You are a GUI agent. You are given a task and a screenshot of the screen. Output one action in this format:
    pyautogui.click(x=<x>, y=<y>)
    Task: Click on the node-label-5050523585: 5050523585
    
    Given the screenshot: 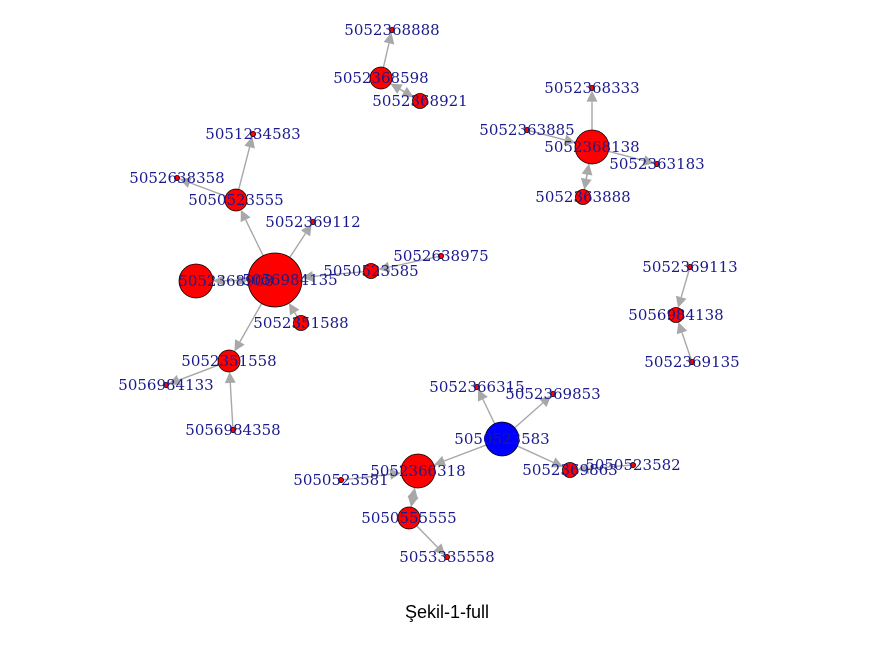 What is the action you would take?
    pyautogui.click(x=370, y=271)
    